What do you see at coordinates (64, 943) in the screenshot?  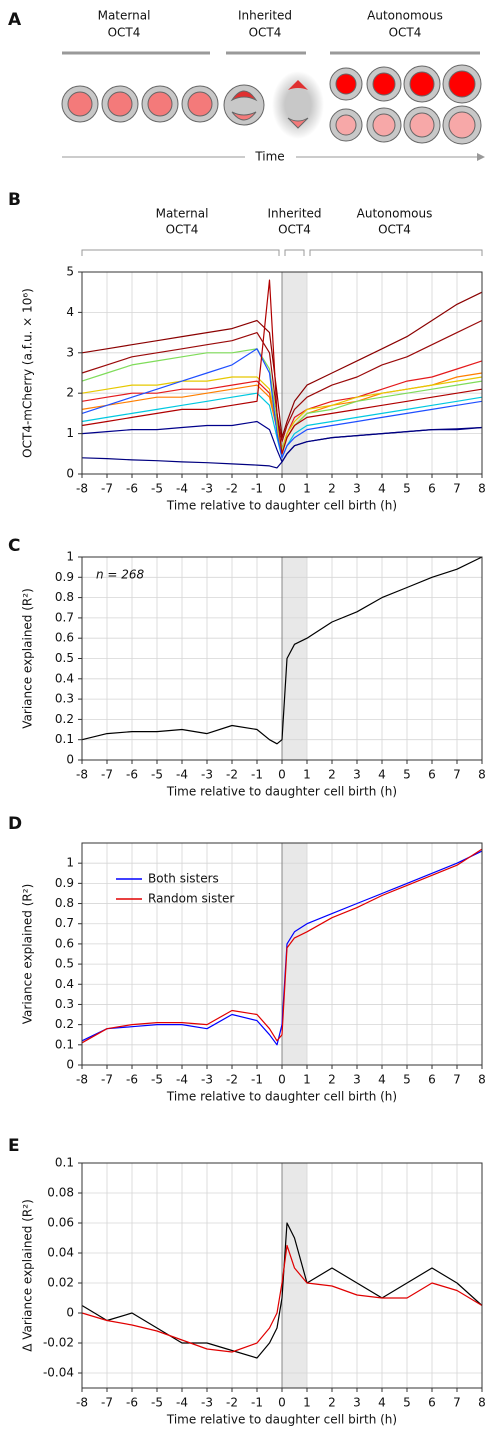 I see `y-tick-label: 0.6` at bounding box center [64, 943].